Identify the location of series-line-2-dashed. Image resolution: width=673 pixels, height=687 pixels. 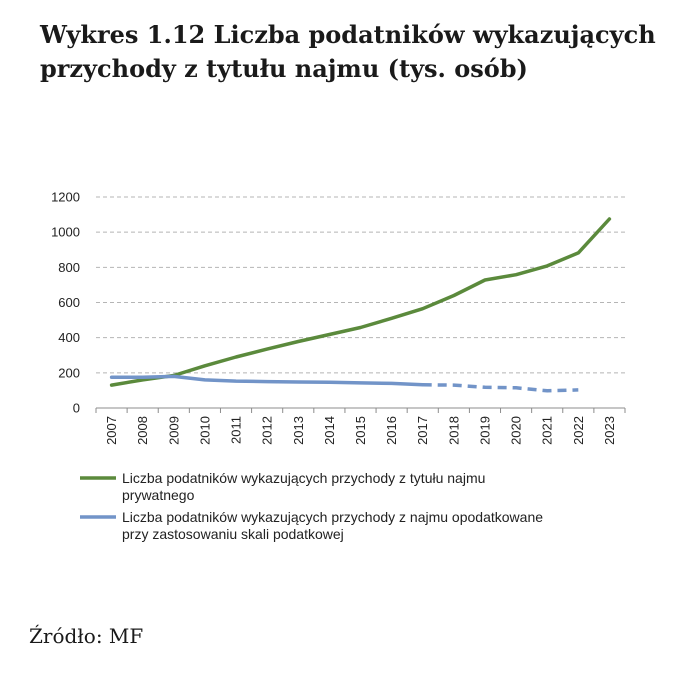
(500, 388).